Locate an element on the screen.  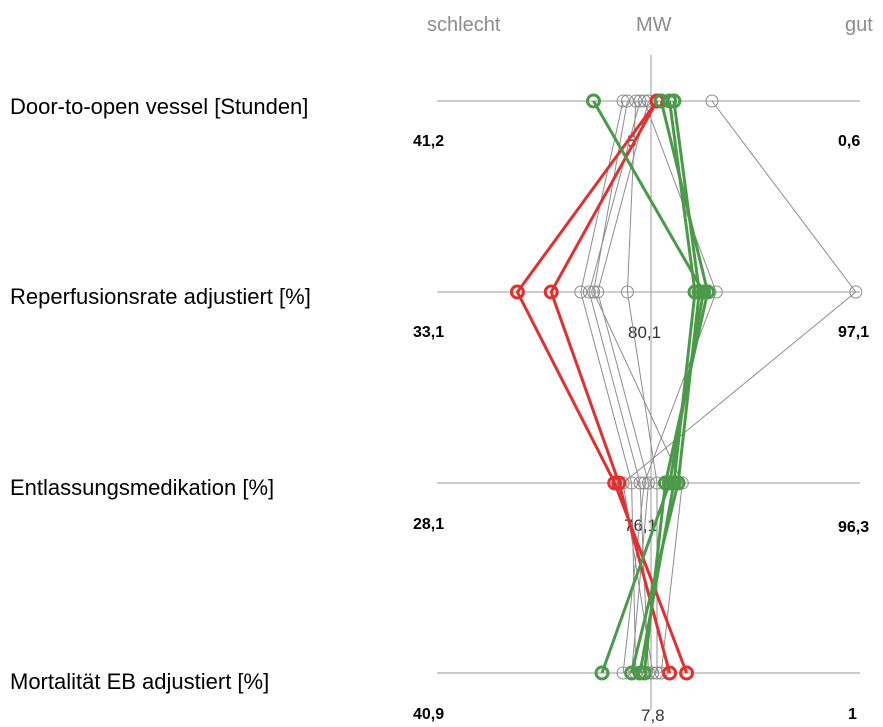
axis-label-door-to-open: Door-to-open vessel [Stunden] is located at coordinates (159, 106).